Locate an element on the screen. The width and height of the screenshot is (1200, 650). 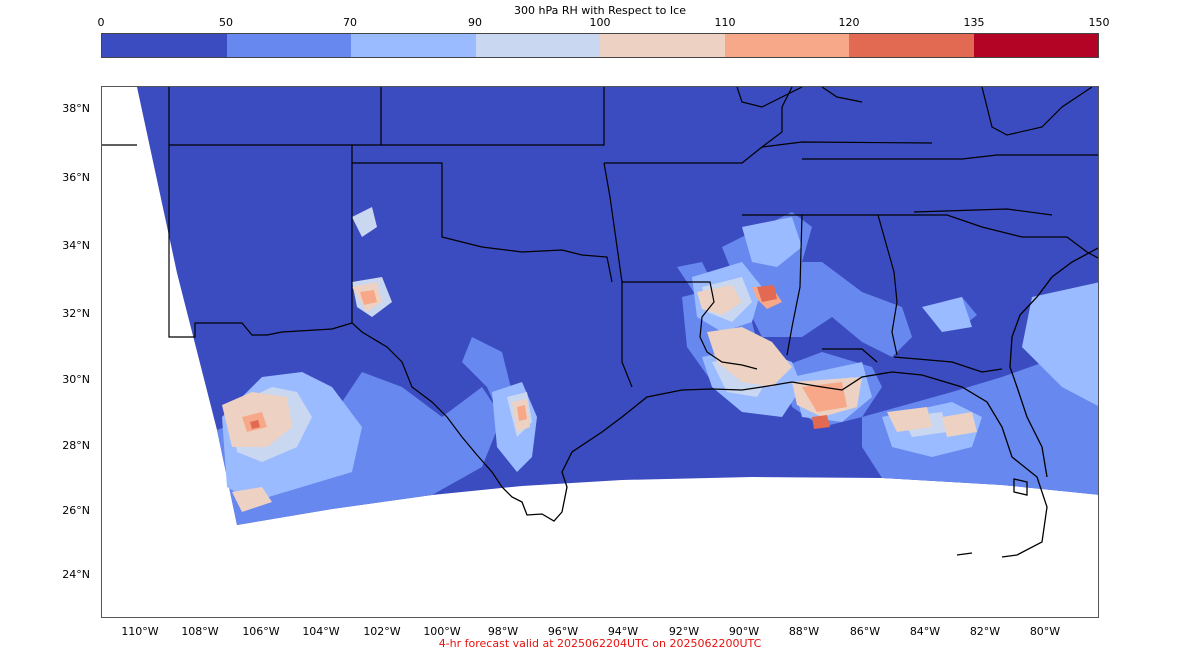
colorbar-tick: 100 is located at coordinates (600, 22).